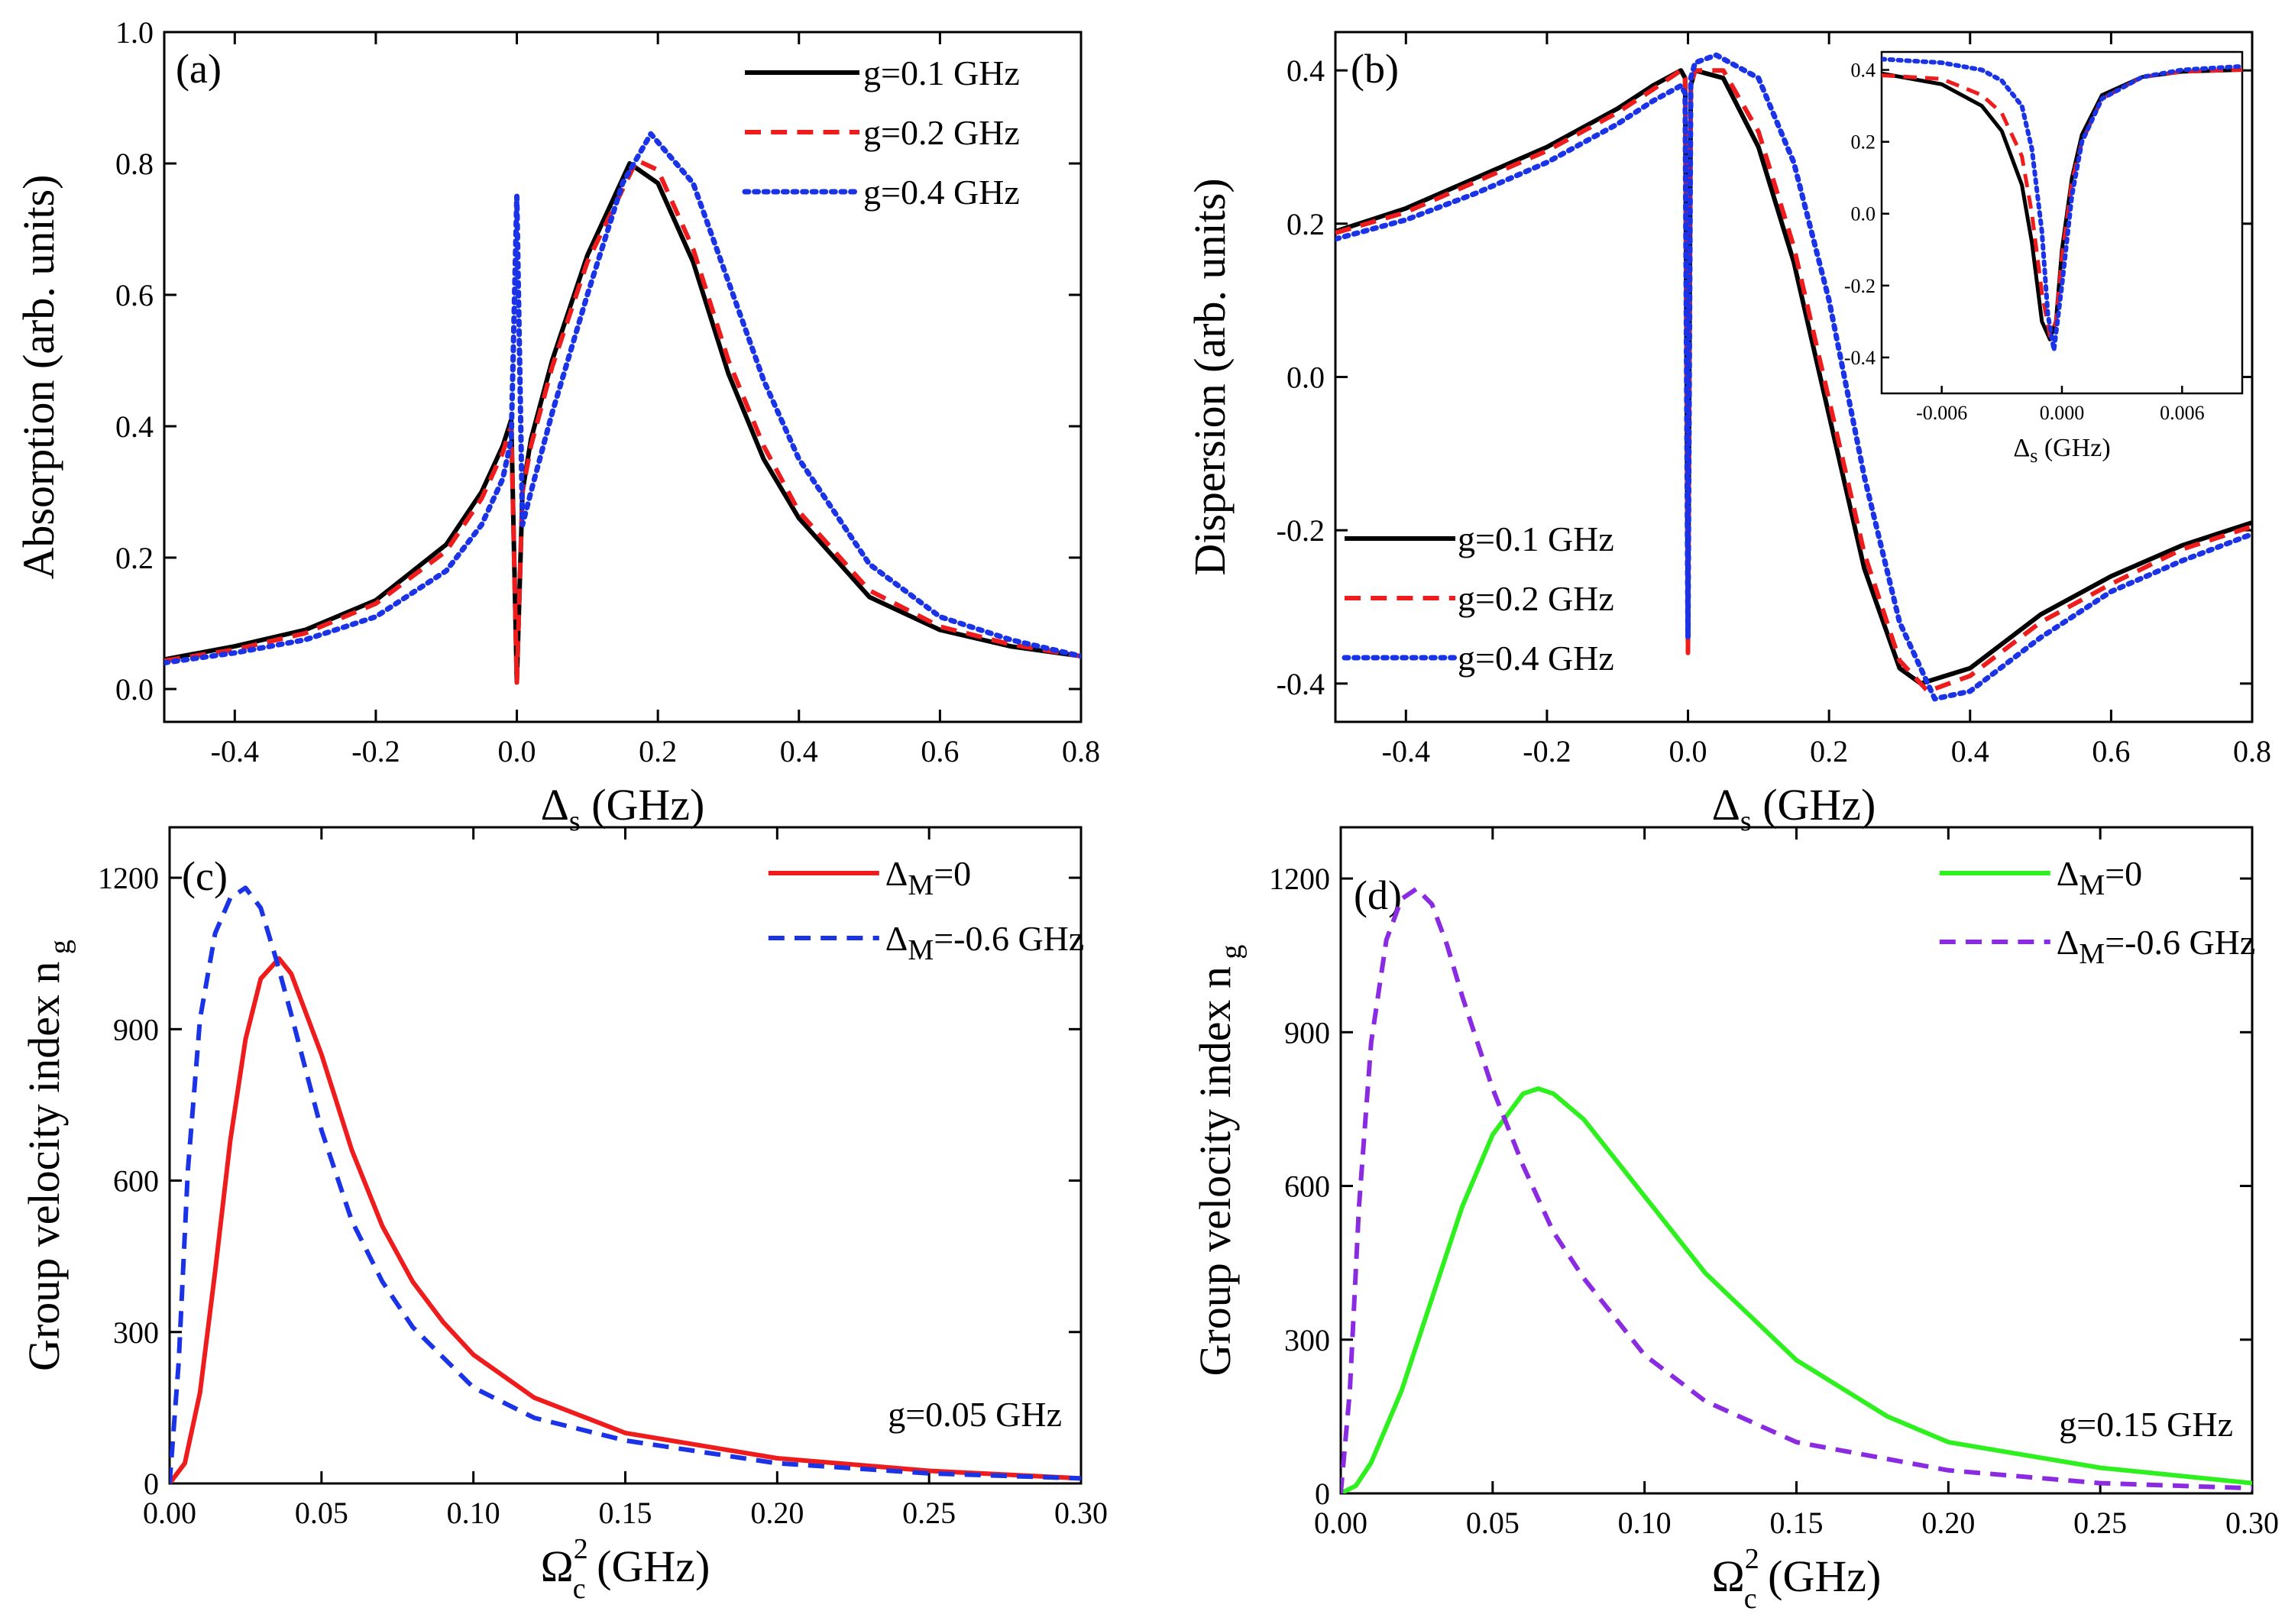 This screenshot has width=2285, height=1624. Describe the element at coordinates (1860, 358) in the screenshot. I see `inset-y-tick-label: -0.4` at that location.